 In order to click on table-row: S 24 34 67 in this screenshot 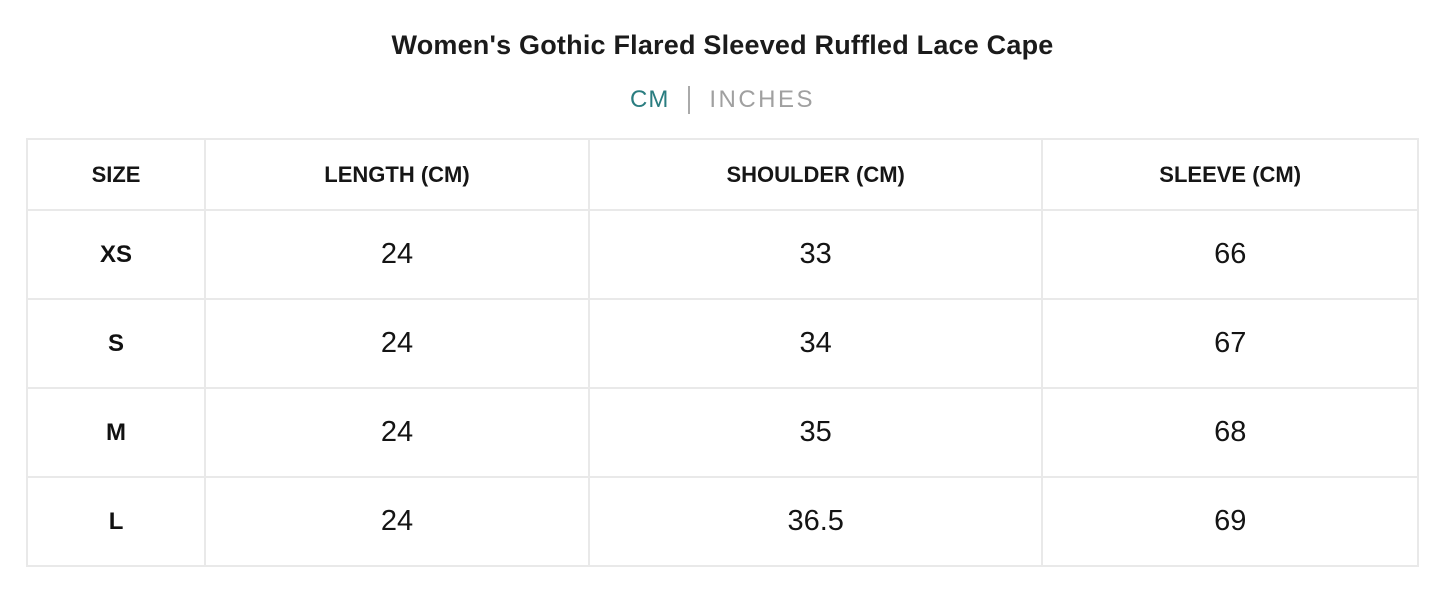, I will do `click(722, 343)`.